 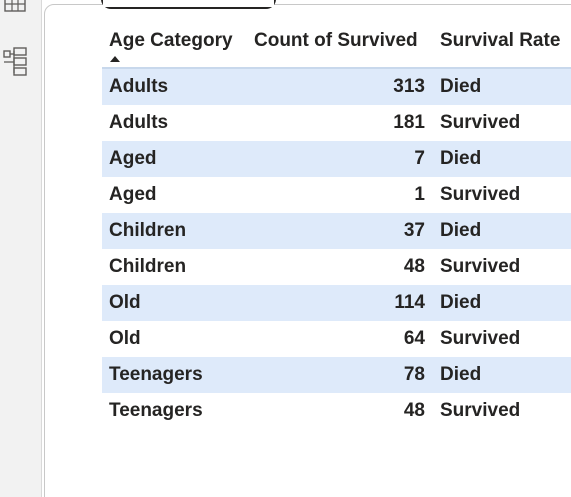 What do you see at coordinates (409, 86) in the screenshot?
I see `cell-count: 313` at bounding box center [409, 86].